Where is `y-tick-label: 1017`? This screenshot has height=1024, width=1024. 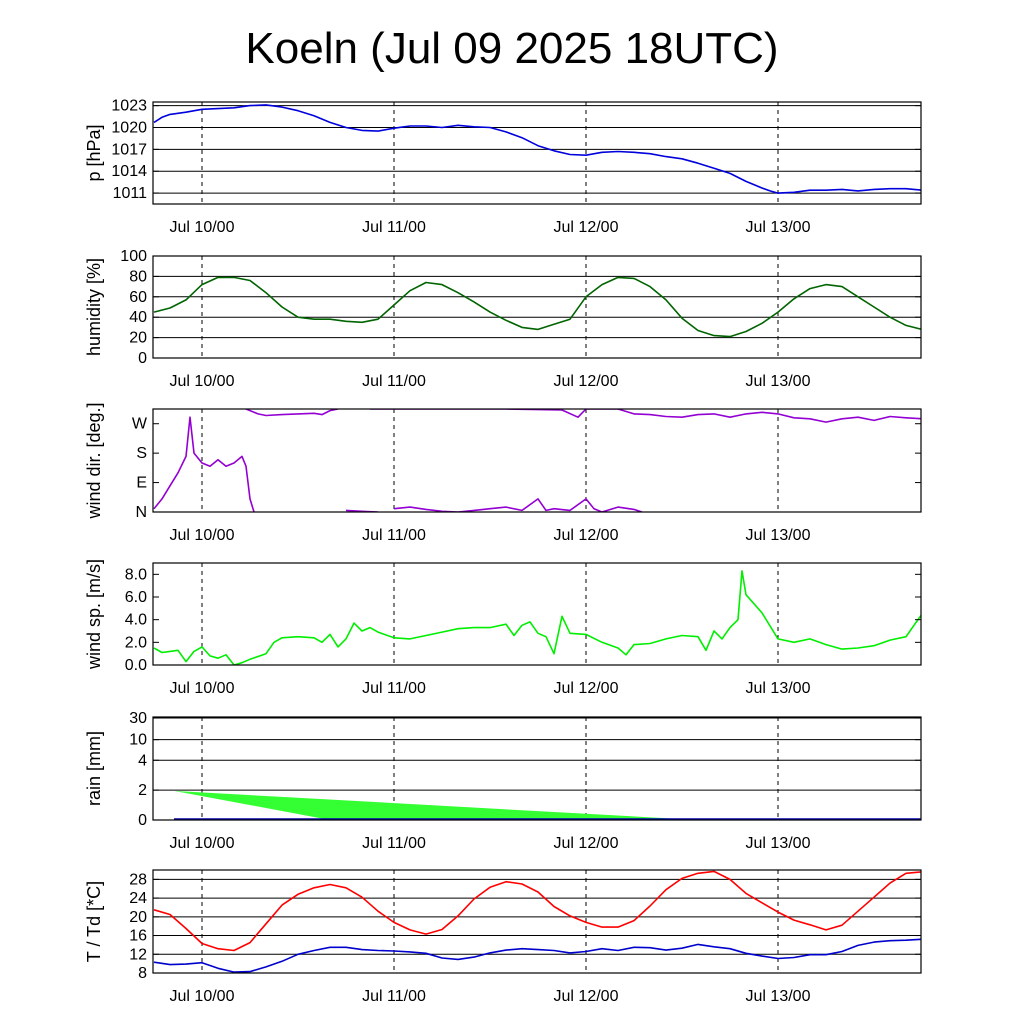 y-tick-label: 1017 is located at coordinates (129, 149).